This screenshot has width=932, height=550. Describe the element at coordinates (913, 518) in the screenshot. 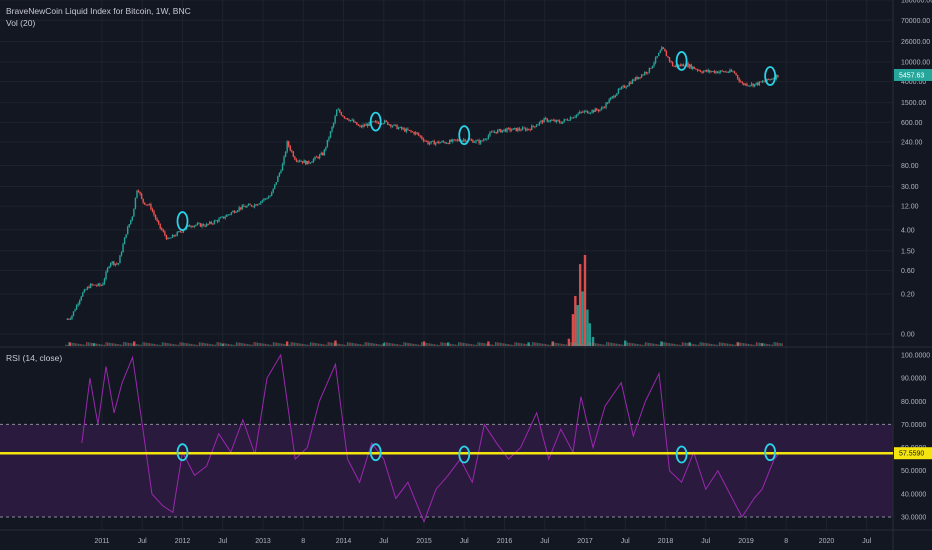

I see `rsi-axis-label: 30.0000` at that location.